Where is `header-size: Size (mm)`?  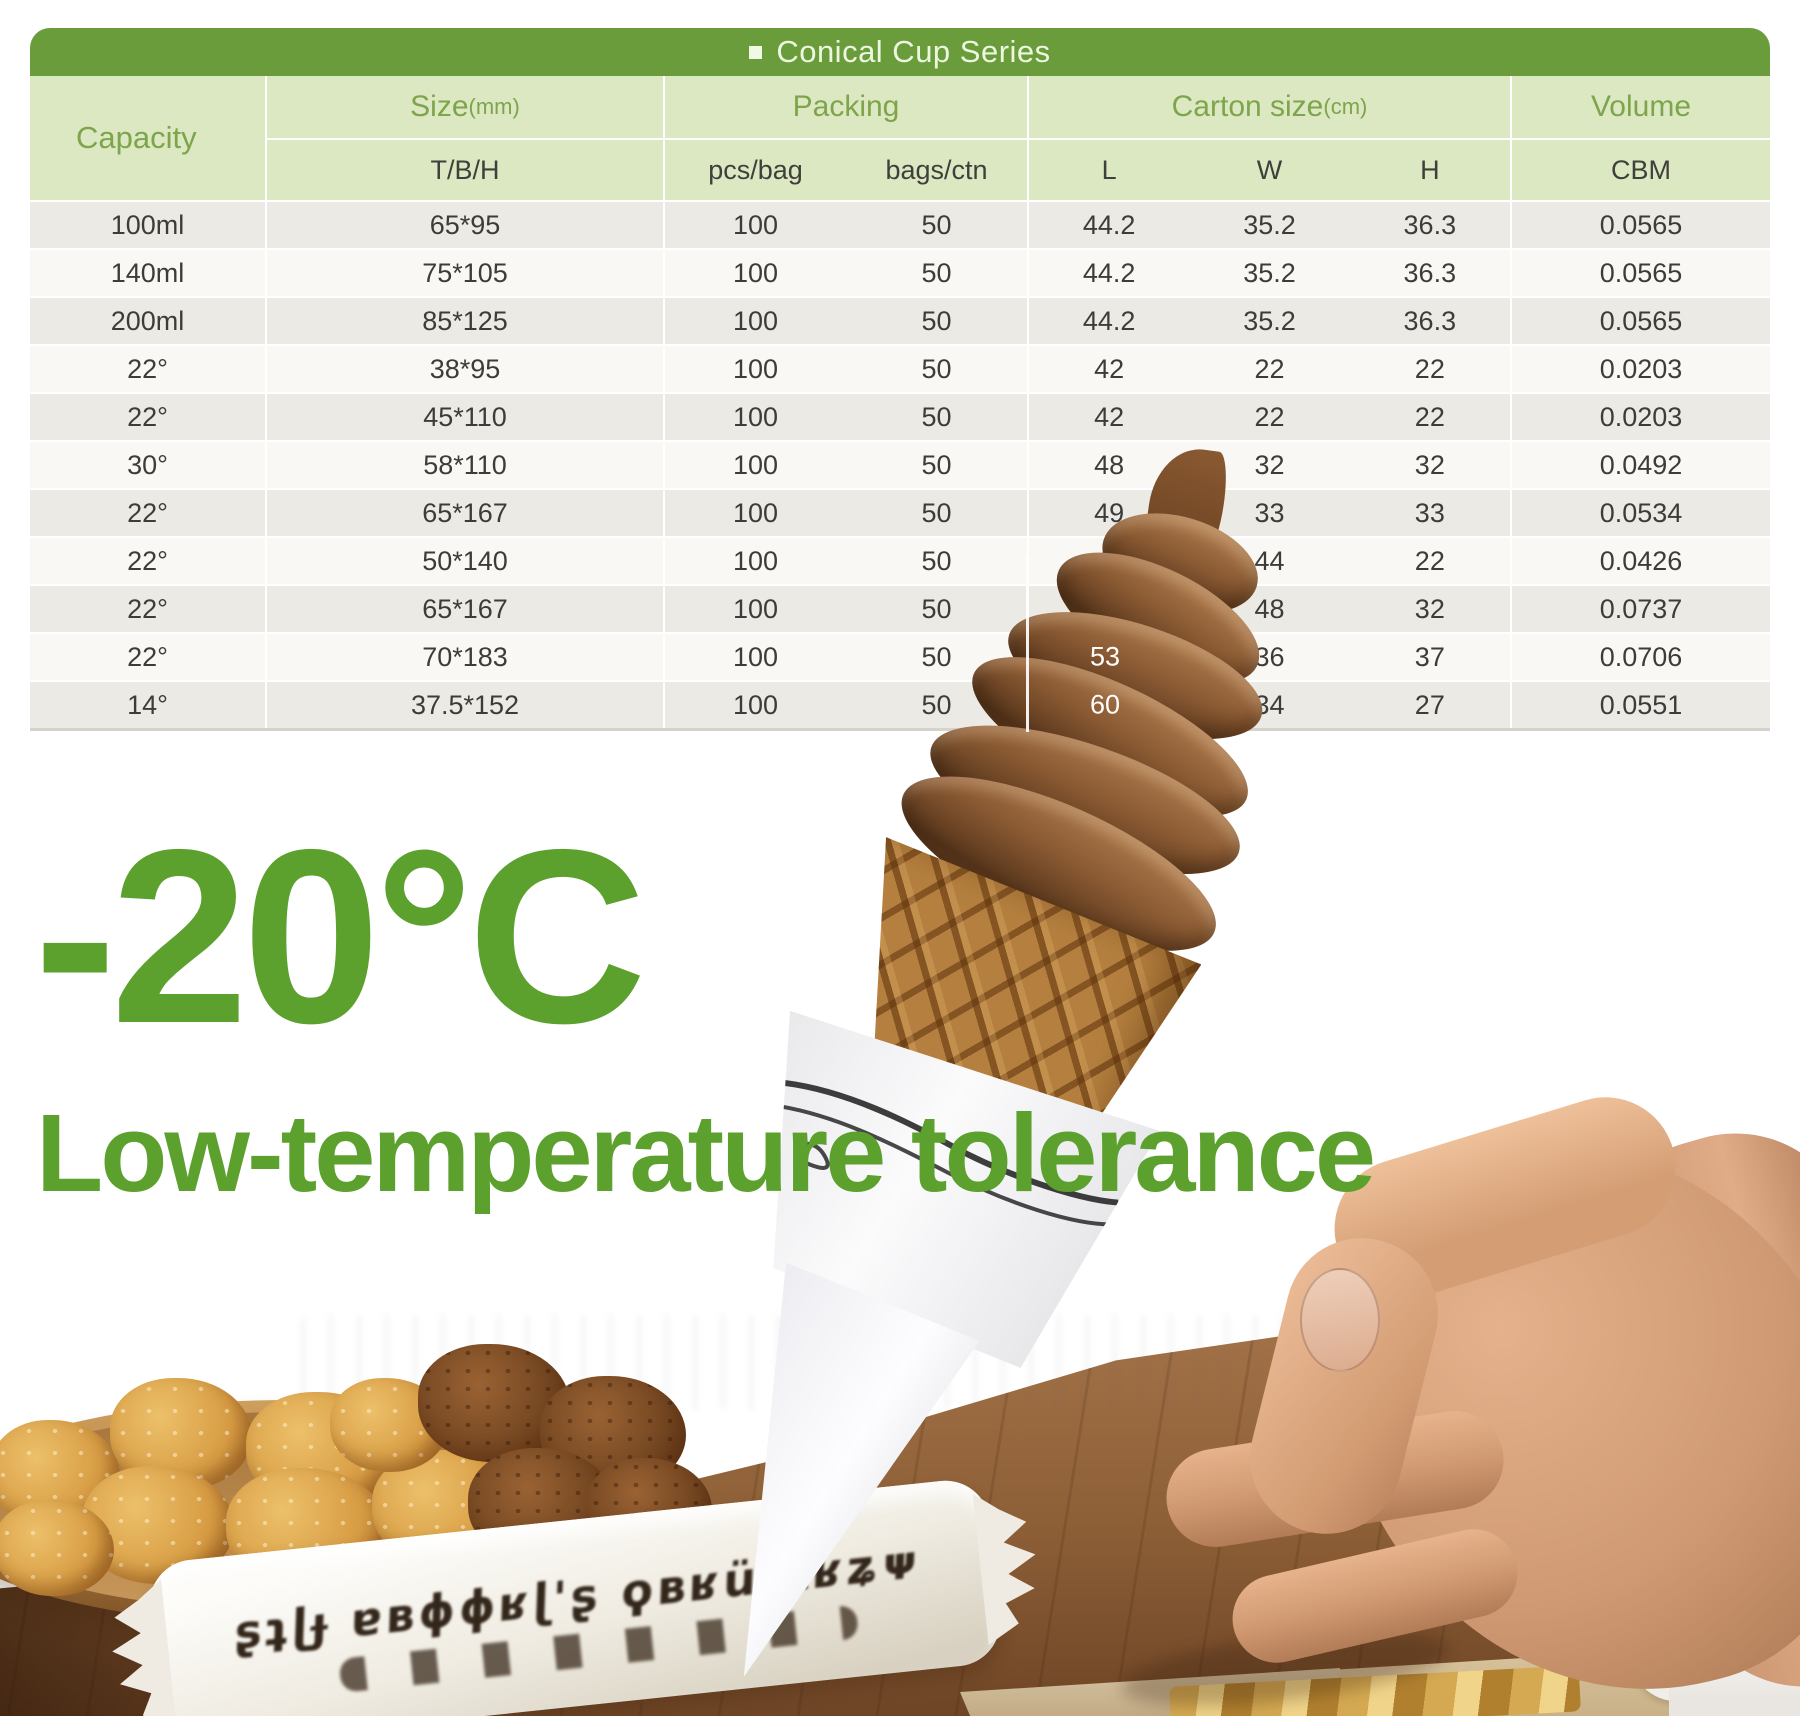
header-size: Size (mm) is located at coordinates (465, 107).